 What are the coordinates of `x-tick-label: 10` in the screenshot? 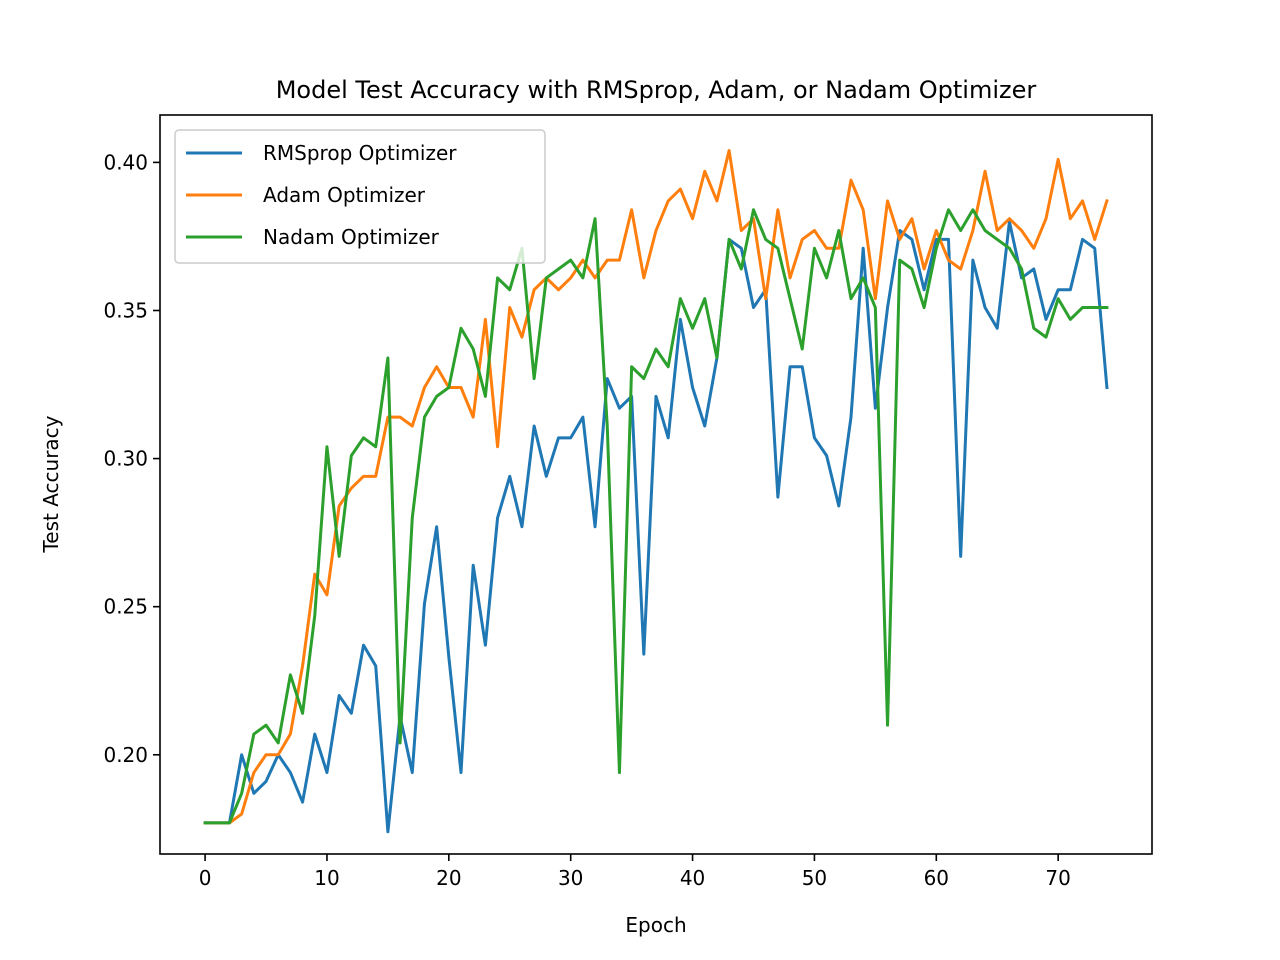 It's located at (326, 878).